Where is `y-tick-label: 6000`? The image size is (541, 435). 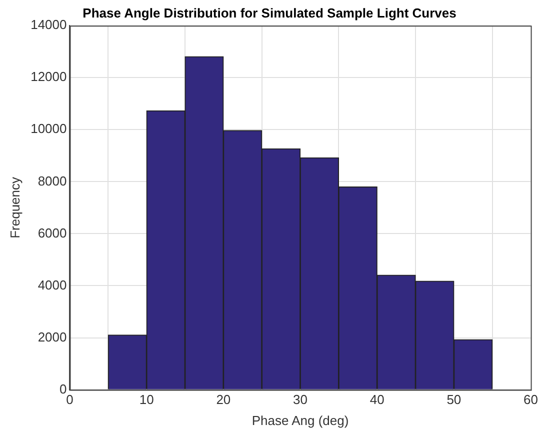
y-tick-label: 6000 is located at coordinates (52, 232).